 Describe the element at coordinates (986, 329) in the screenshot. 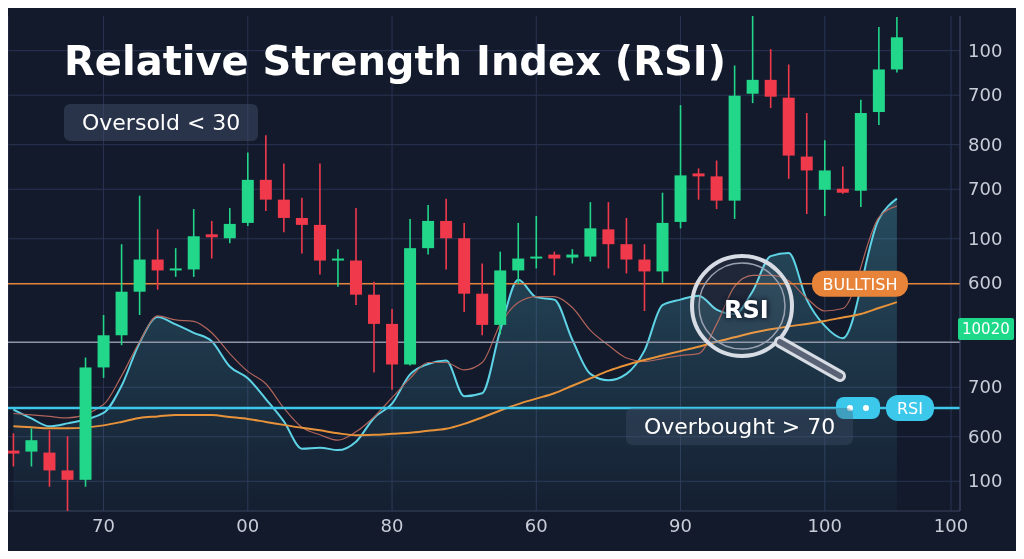

I see `text: 10020` at that location.